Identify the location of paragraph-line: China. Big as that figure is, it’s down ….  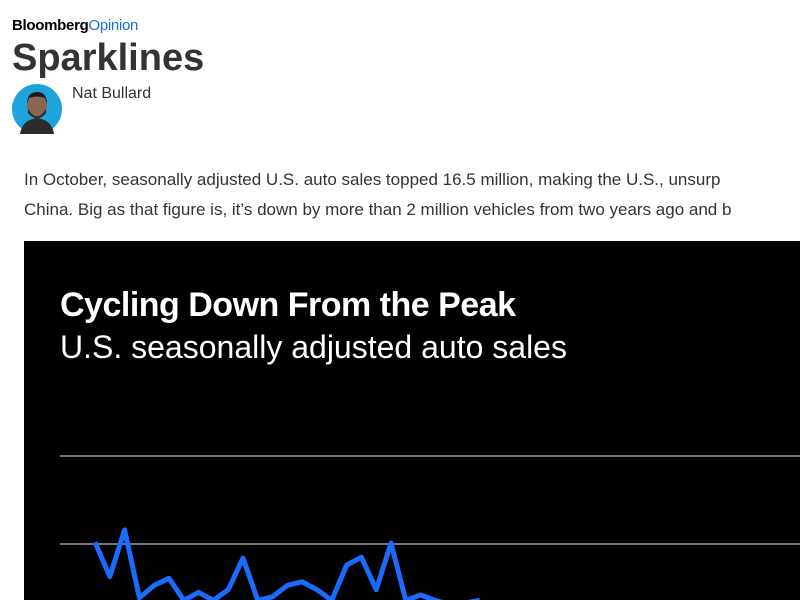
(378, 209).